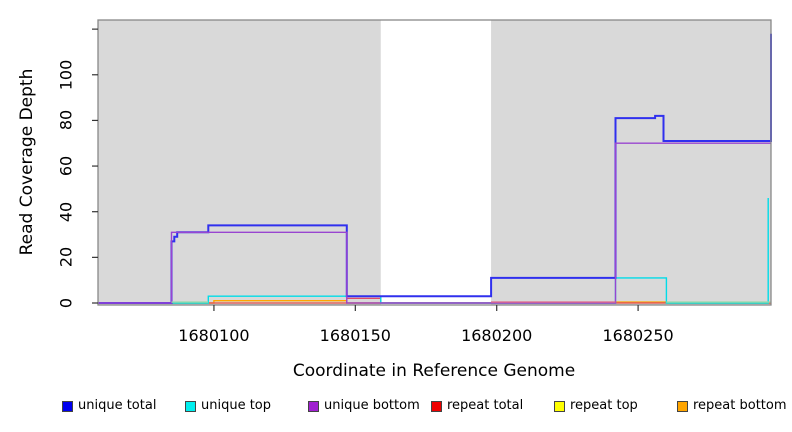 This screenshot has width=792, height=432. What do you see at coordinates (117, 405) in the screenshot?
I see `legend-label: unique total` at bounding box center [117, 405].